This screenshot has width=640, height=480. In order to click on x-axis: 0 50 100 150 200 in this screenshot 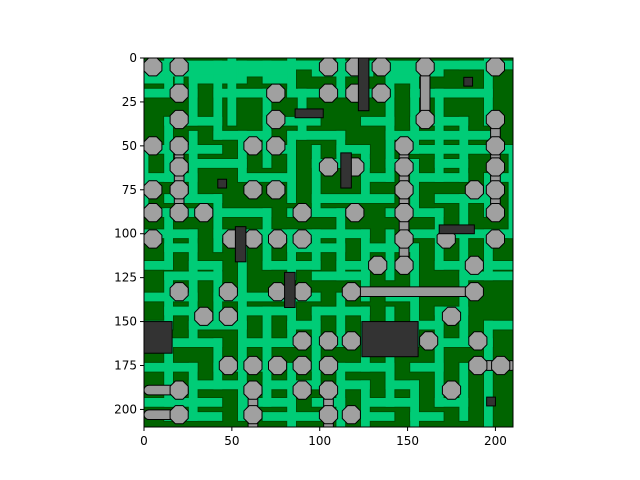, I will do `click(323, 437)`.